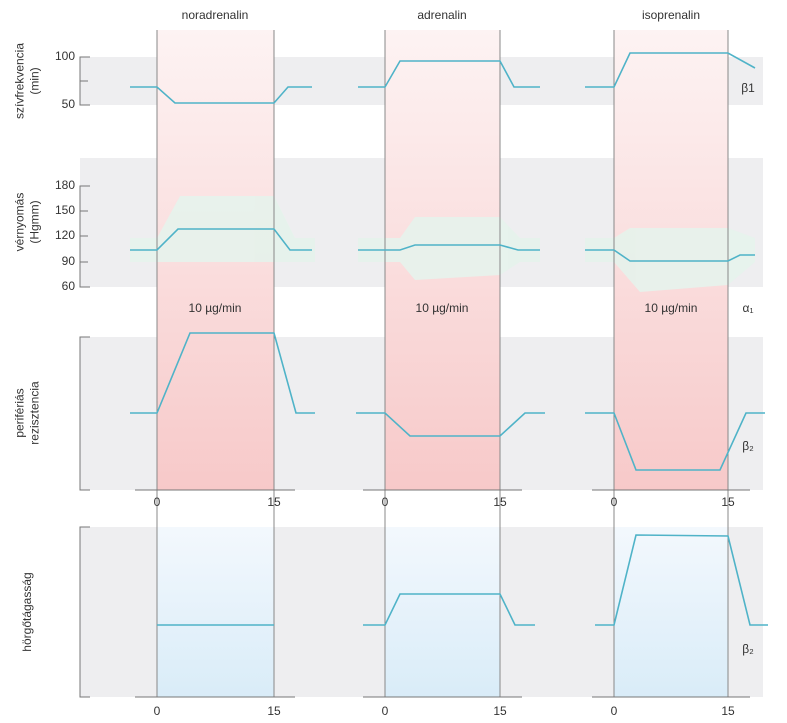  Describe the element at coordinates (748, 308) in the screenshot. I see `receptor-label: α₁` at that location.